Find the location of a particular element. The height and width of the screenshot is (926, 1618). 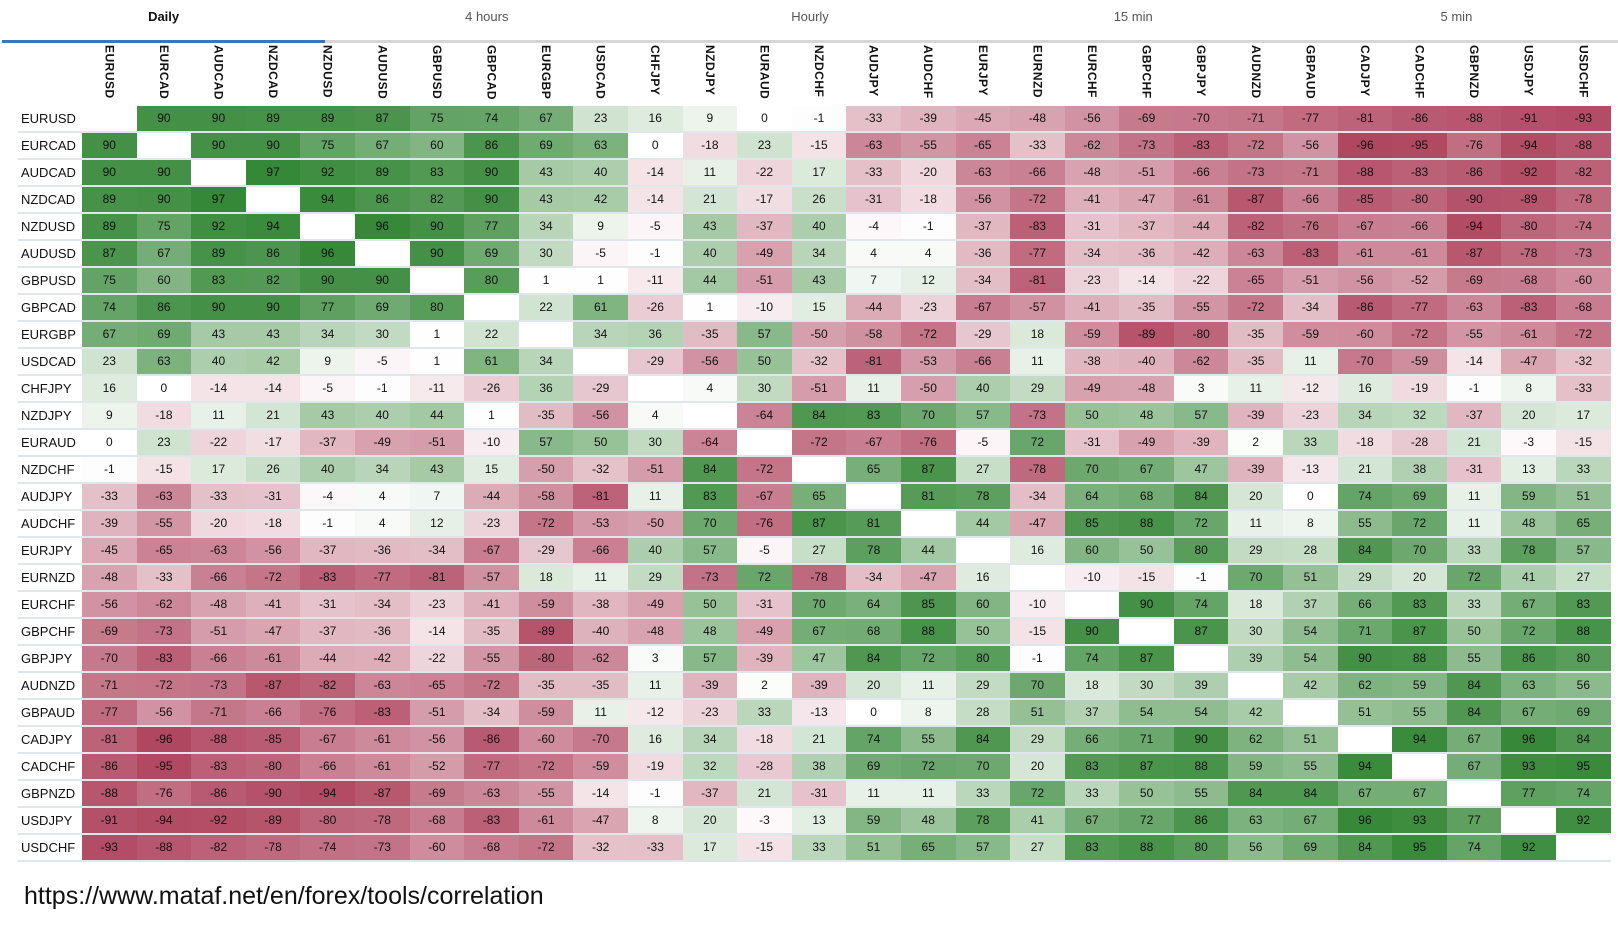

column-header-label: AUDJPY is located at coordinates (873, 71).